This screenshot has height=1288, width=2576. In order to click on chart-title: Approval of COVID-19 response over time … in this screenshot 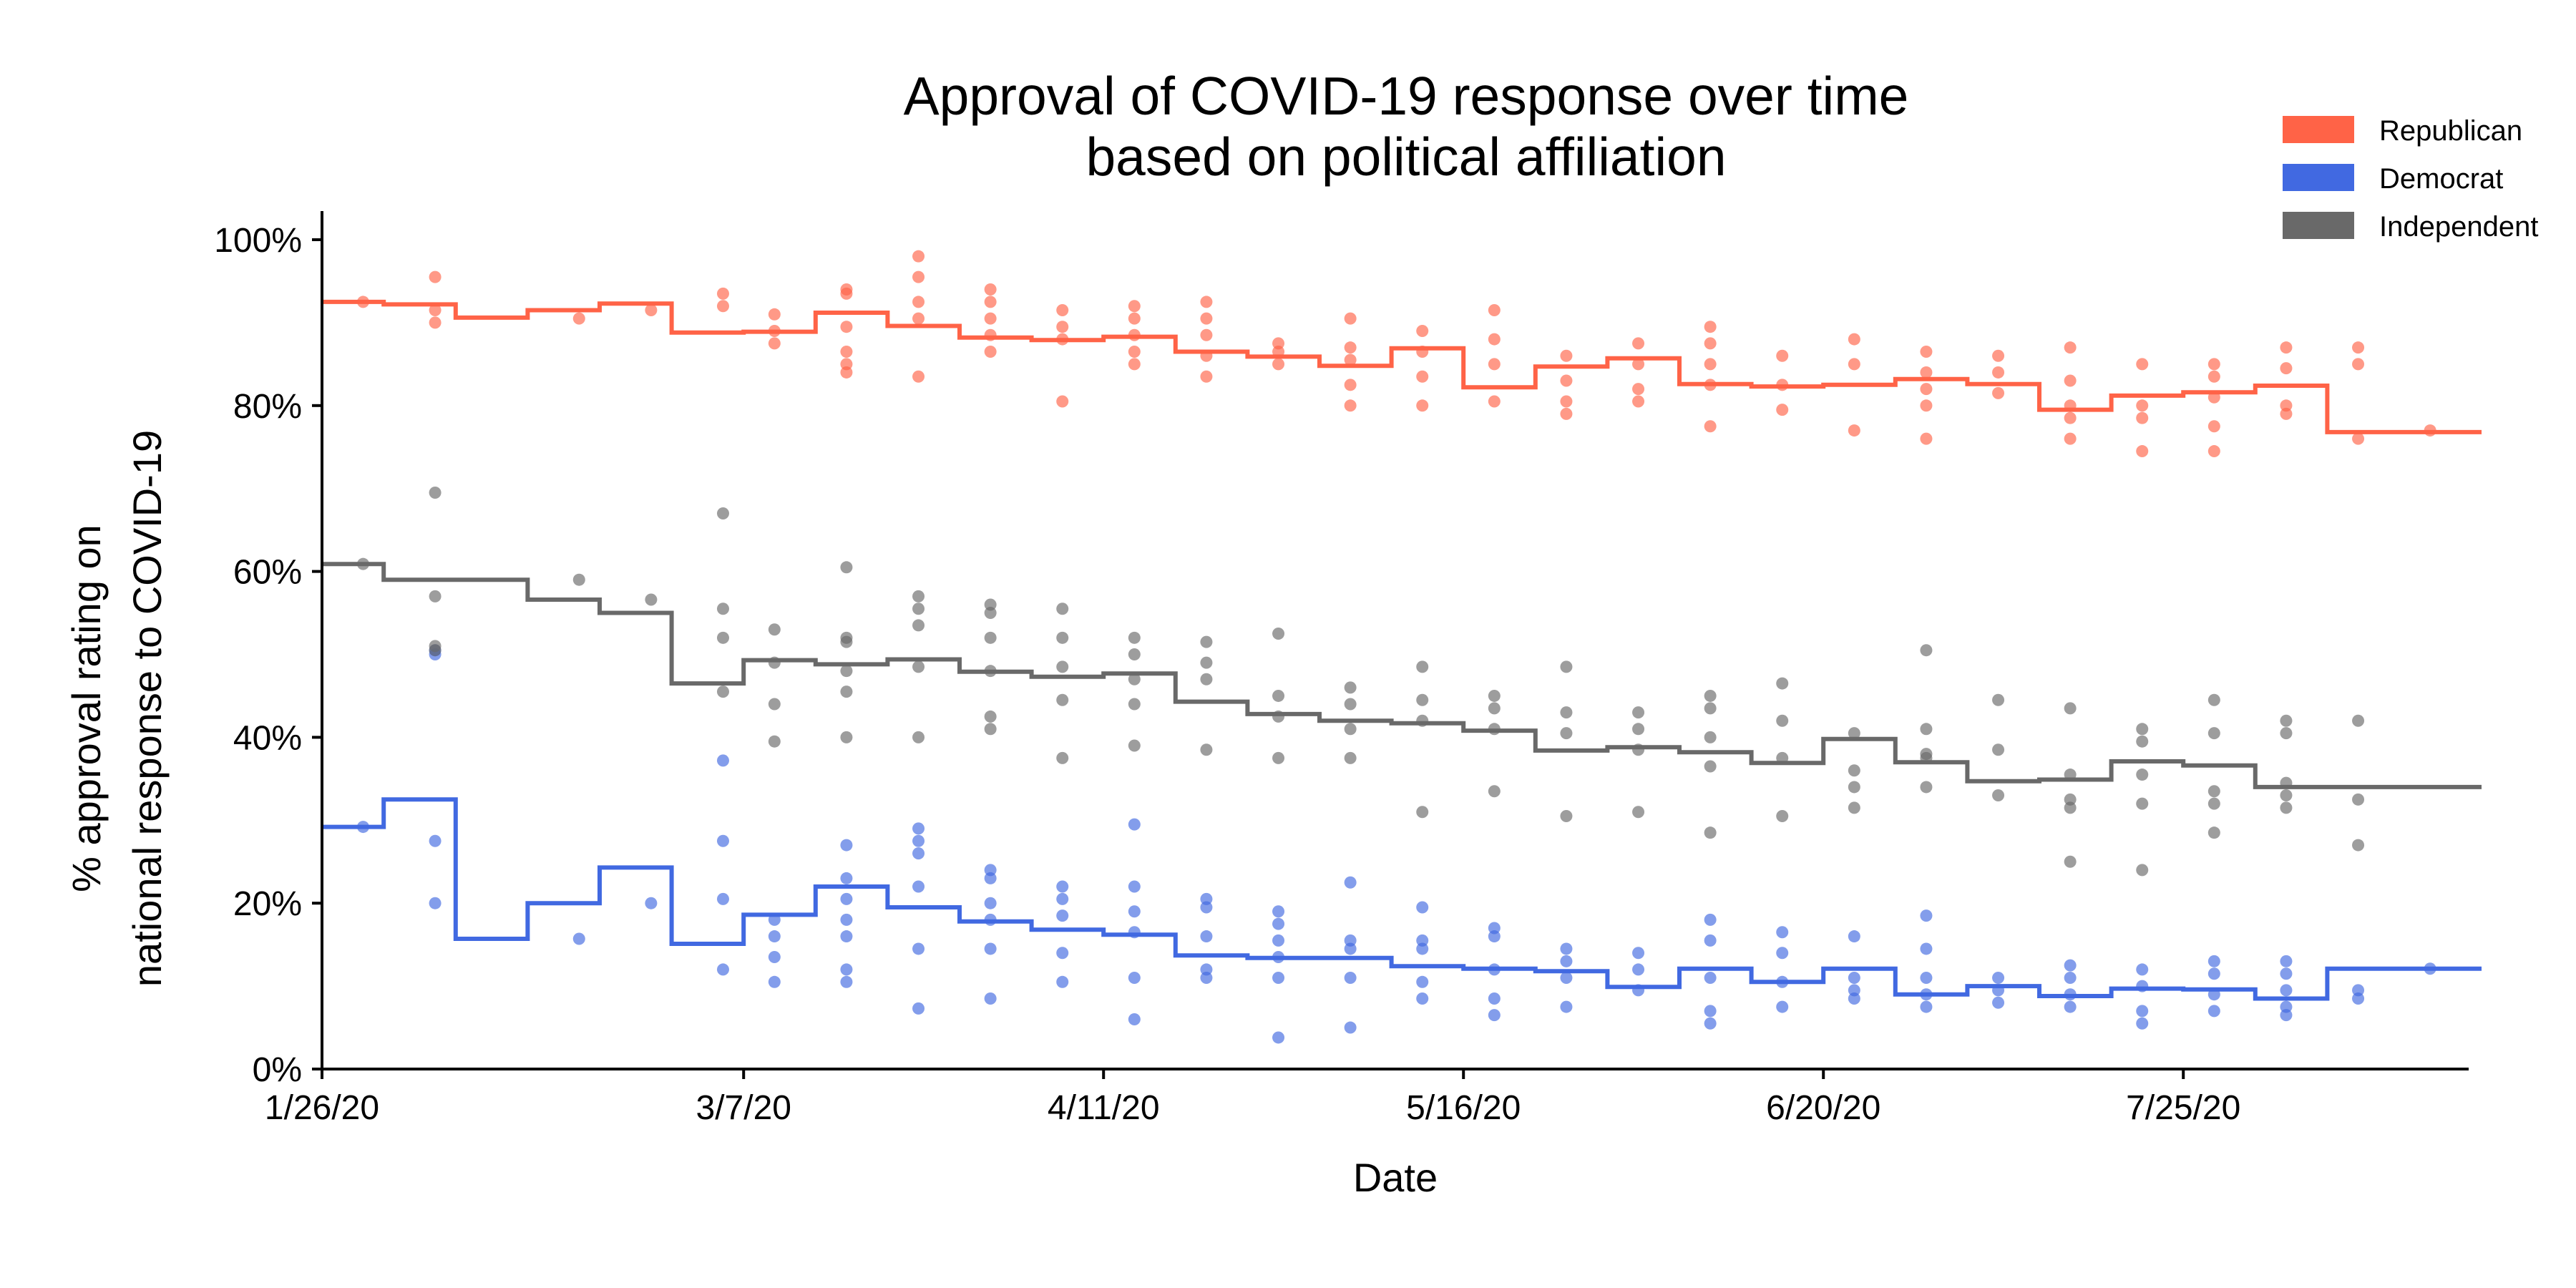, I will do `click(1406, 126)`.